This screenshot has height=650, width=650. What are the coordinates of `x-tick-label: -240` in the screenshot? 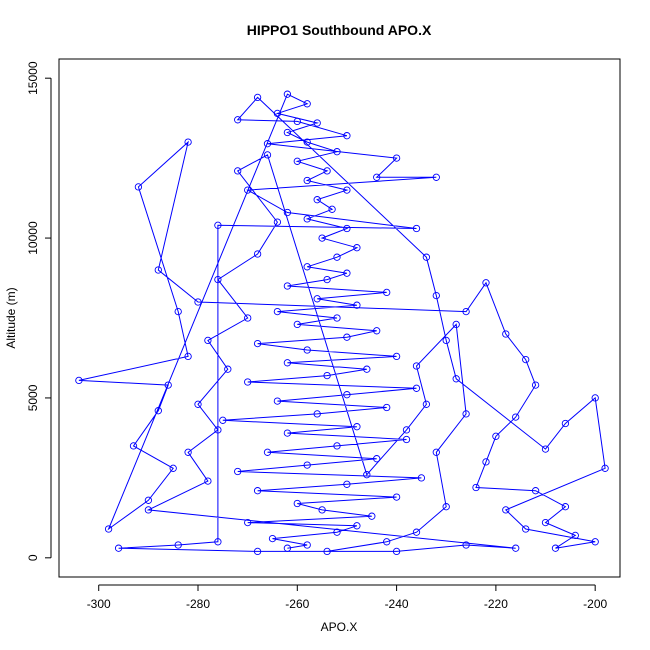 It's located at (397, 604).